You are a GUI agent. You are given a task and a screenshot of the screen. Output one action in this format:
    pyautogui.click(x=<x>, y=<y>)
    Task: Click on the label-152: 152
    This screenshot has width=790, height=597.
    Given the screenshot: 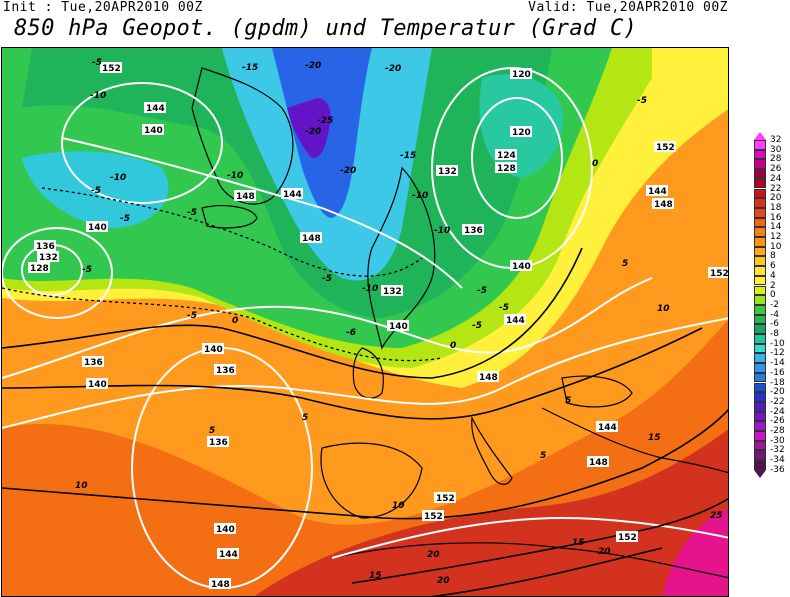 What is the action you would take?
    pyautogui.click(x=111, y=68)
    